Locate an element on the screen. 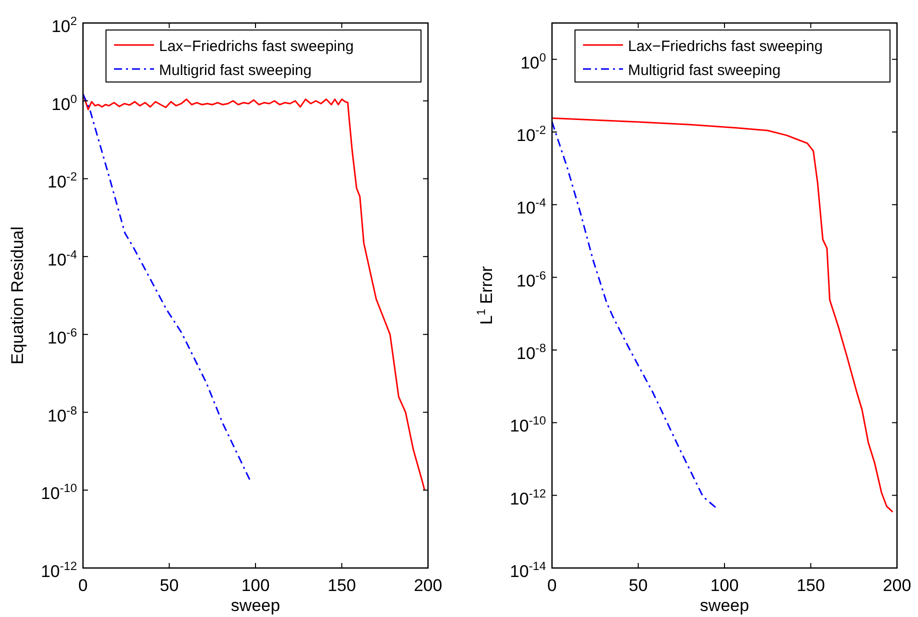 This screenshot has width=918, height=617. y-axis-title: Equation Residual is located at coordinates (17, 295).